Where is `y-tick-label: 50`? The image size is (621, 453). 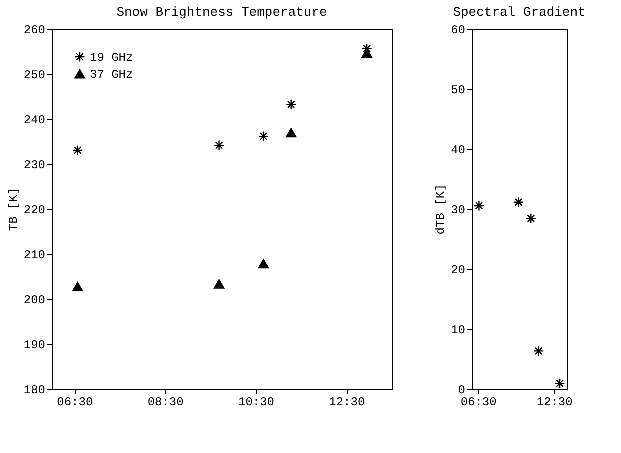 y-tick-label: 50 is located at coordinates (458, 91).